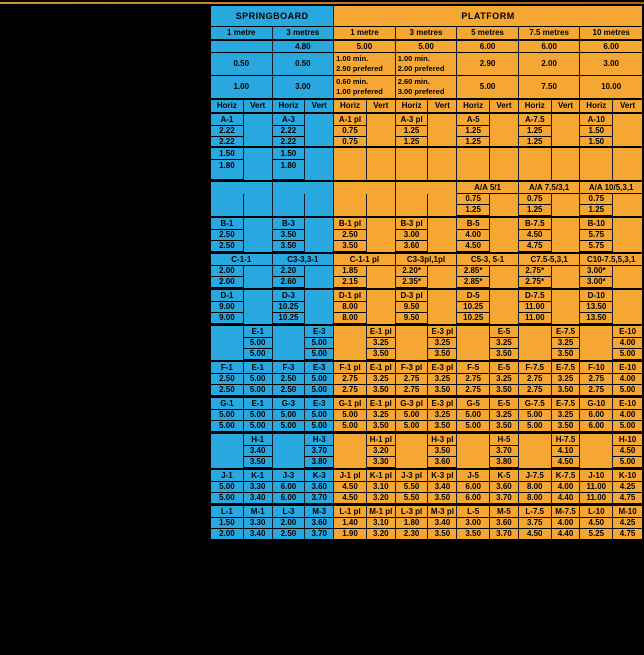  What do you see at coordinates (443, 512) in the screenshot?
I see `row-label-cell: M-3 pl` at bounding box center [443, 512].